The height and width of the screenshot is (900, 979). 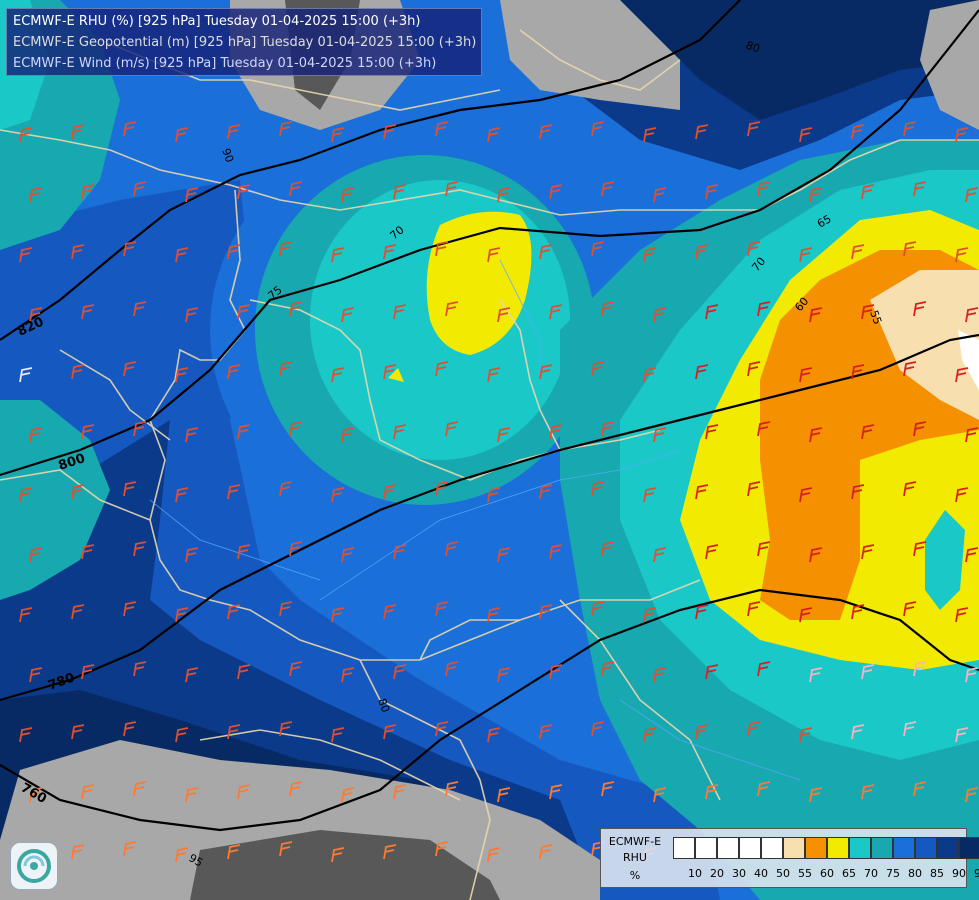 I want to click on legend-tick: 70, so click(x=871, y=873).